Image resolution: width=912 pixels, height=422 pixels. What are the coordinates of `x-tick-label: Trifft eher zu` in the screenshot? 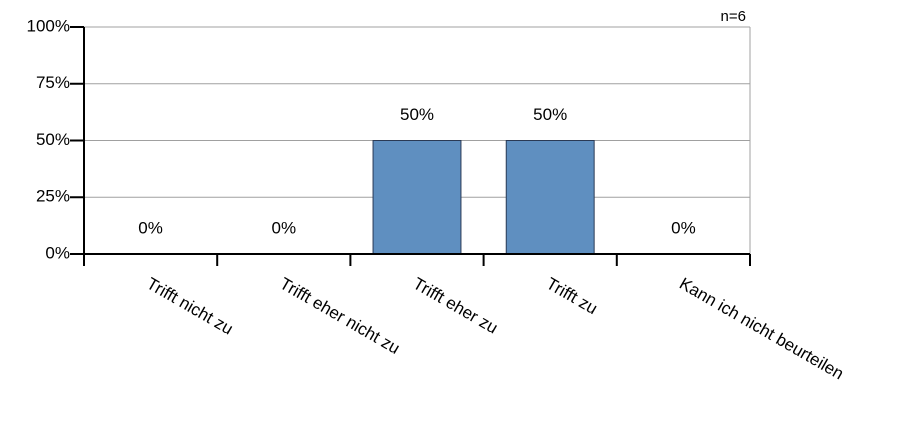 It's located at (455, 306).